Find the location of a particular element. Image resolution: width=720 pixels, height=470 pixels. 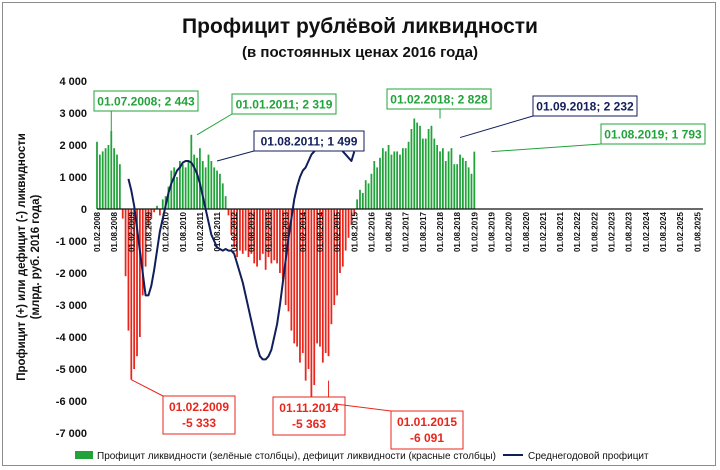

x-tick-label: 01.02.2018 is located at coordinates (440, 231).